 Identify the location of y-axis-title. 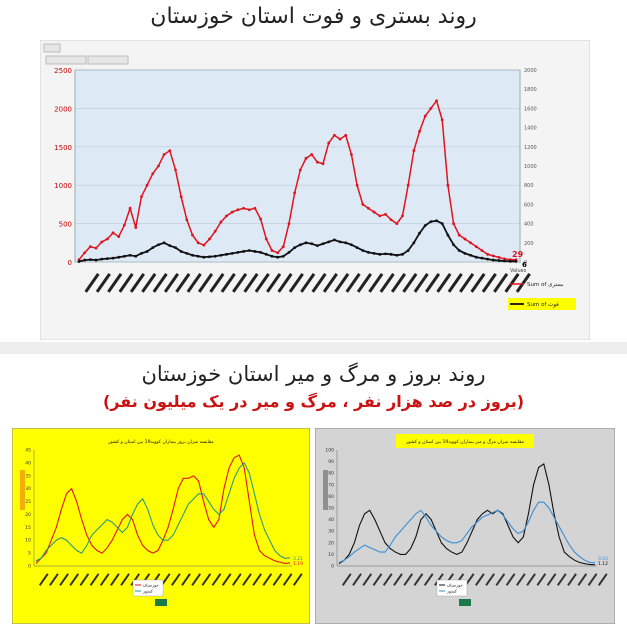
(325, 490).